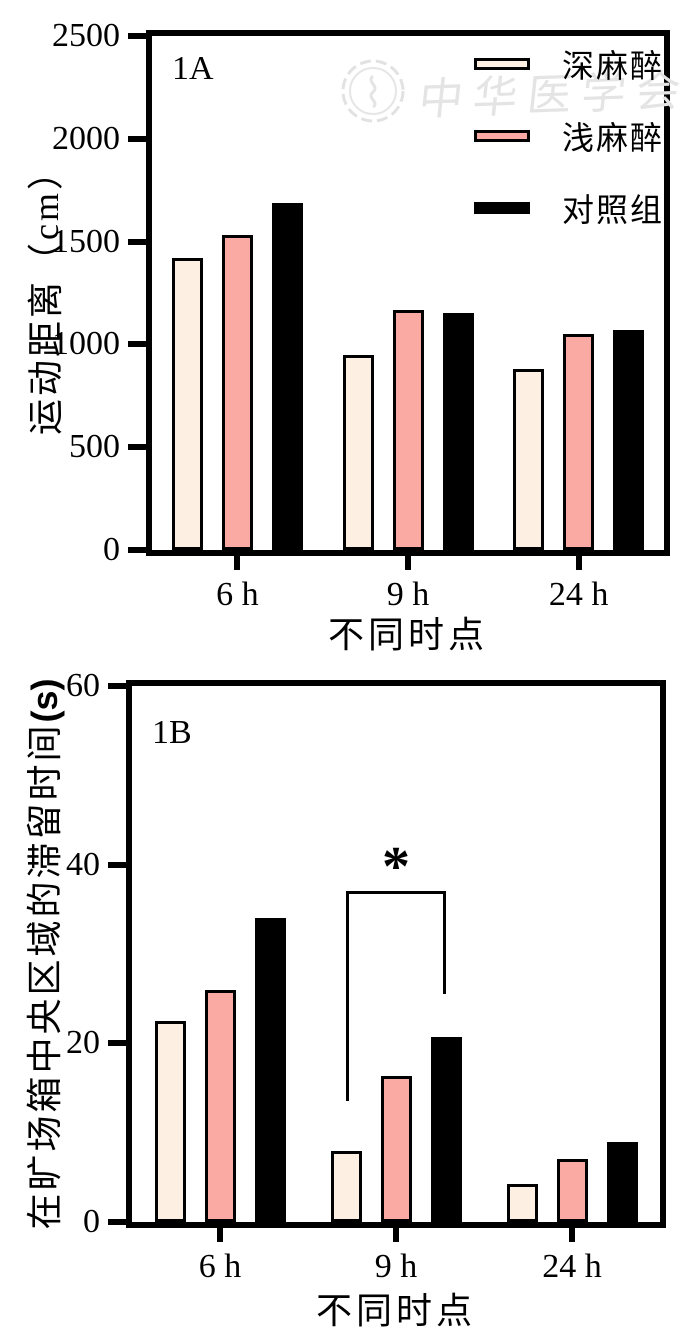  Describe the element at coordinates (46, 293) in the screenshot. I see `y-axis-label-1a: 运动距离（cm）` at that location.